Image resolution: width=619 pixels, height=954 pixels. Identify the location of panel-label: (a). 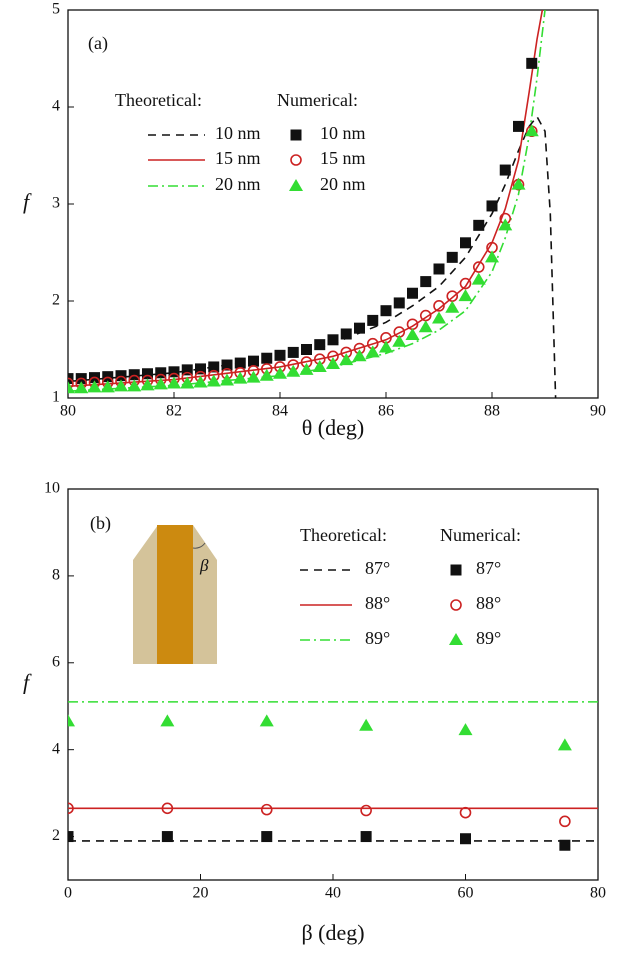
(98, 43).